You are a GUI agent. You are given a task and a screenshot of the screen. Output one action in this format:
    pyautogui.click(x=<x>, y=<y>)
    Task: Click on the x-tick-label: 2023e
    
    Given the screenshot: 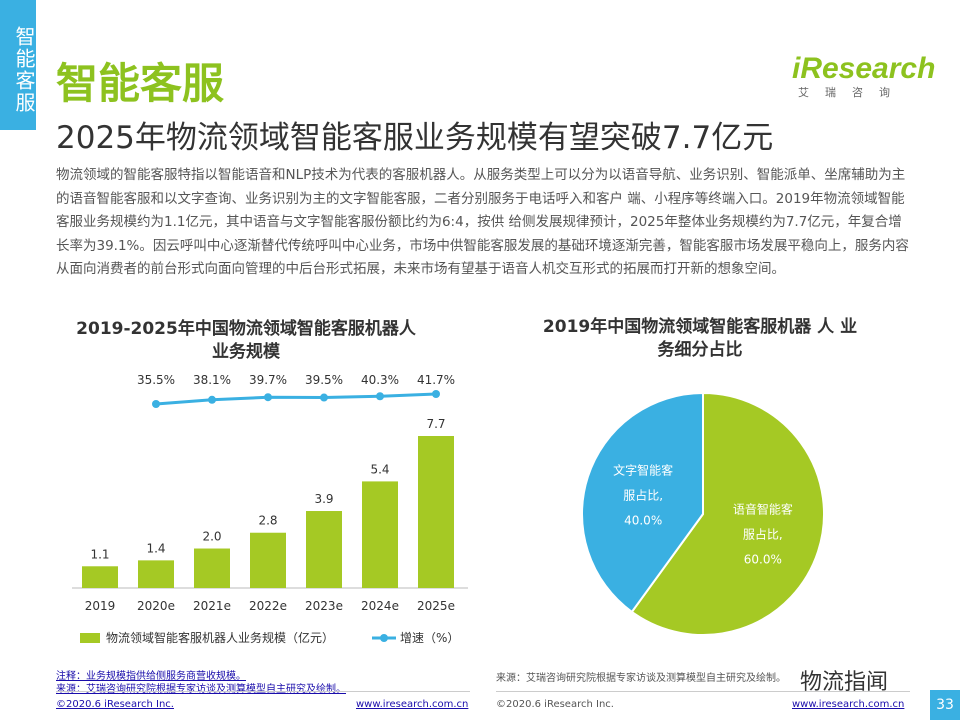 What is the action you would take?
    pyautogui.click(x=324, y=606)
    